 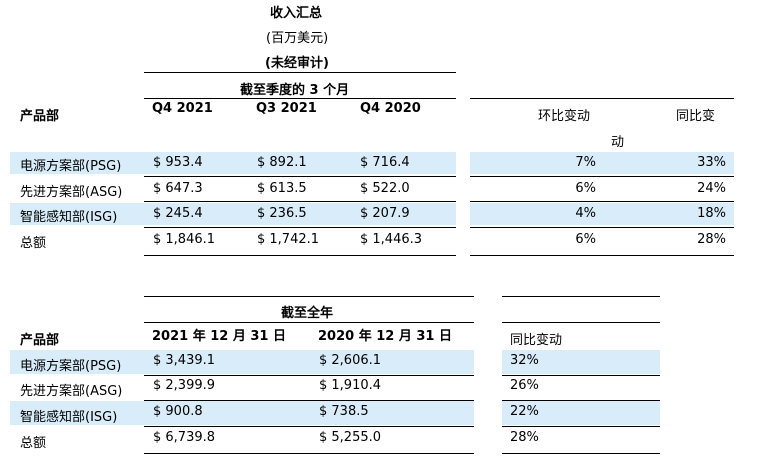 I want to click on cell-value: $ 716.4, so click(x=385, y=162).